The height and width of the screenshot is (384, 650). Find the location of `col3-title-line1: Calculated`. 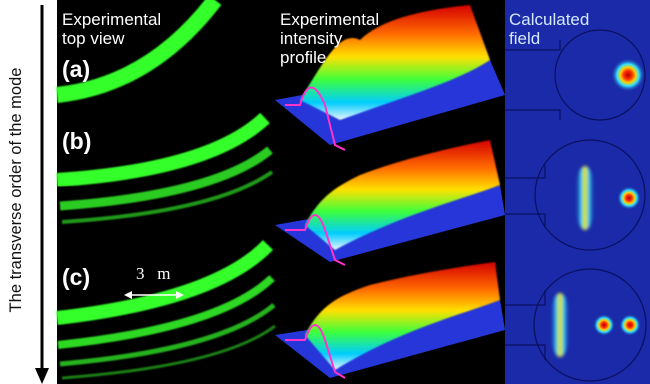

col3-title-line1: Calculated is located at coordinates (549, 19).